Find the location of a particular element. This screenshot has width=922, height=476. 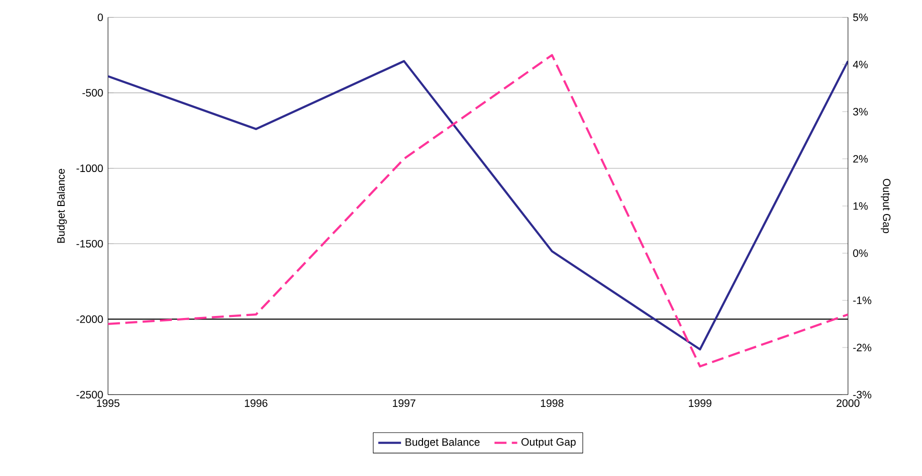

y2-tick-label: 1% is located at coordinates (861, 206).